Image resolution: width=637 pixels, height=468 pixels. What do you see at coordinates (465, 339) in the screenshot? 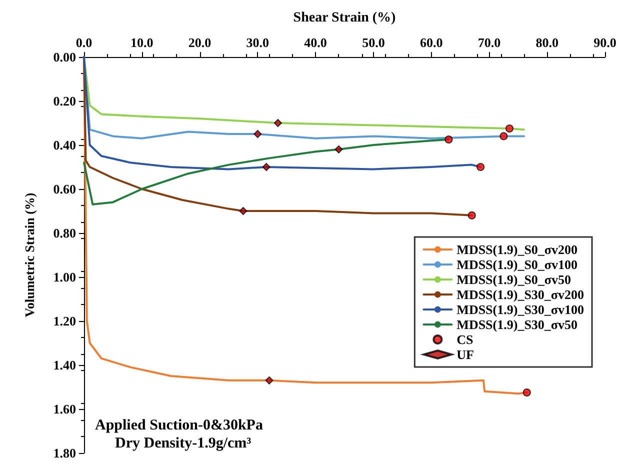
I see `legend-label: CS` at bounding box center [465, 339].